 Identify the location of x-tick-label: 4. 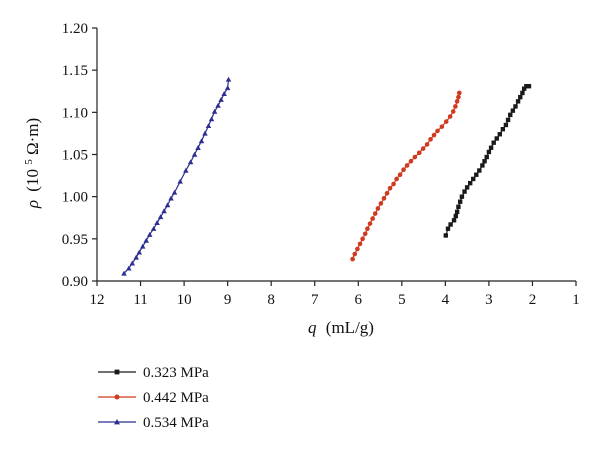
(446, 300).